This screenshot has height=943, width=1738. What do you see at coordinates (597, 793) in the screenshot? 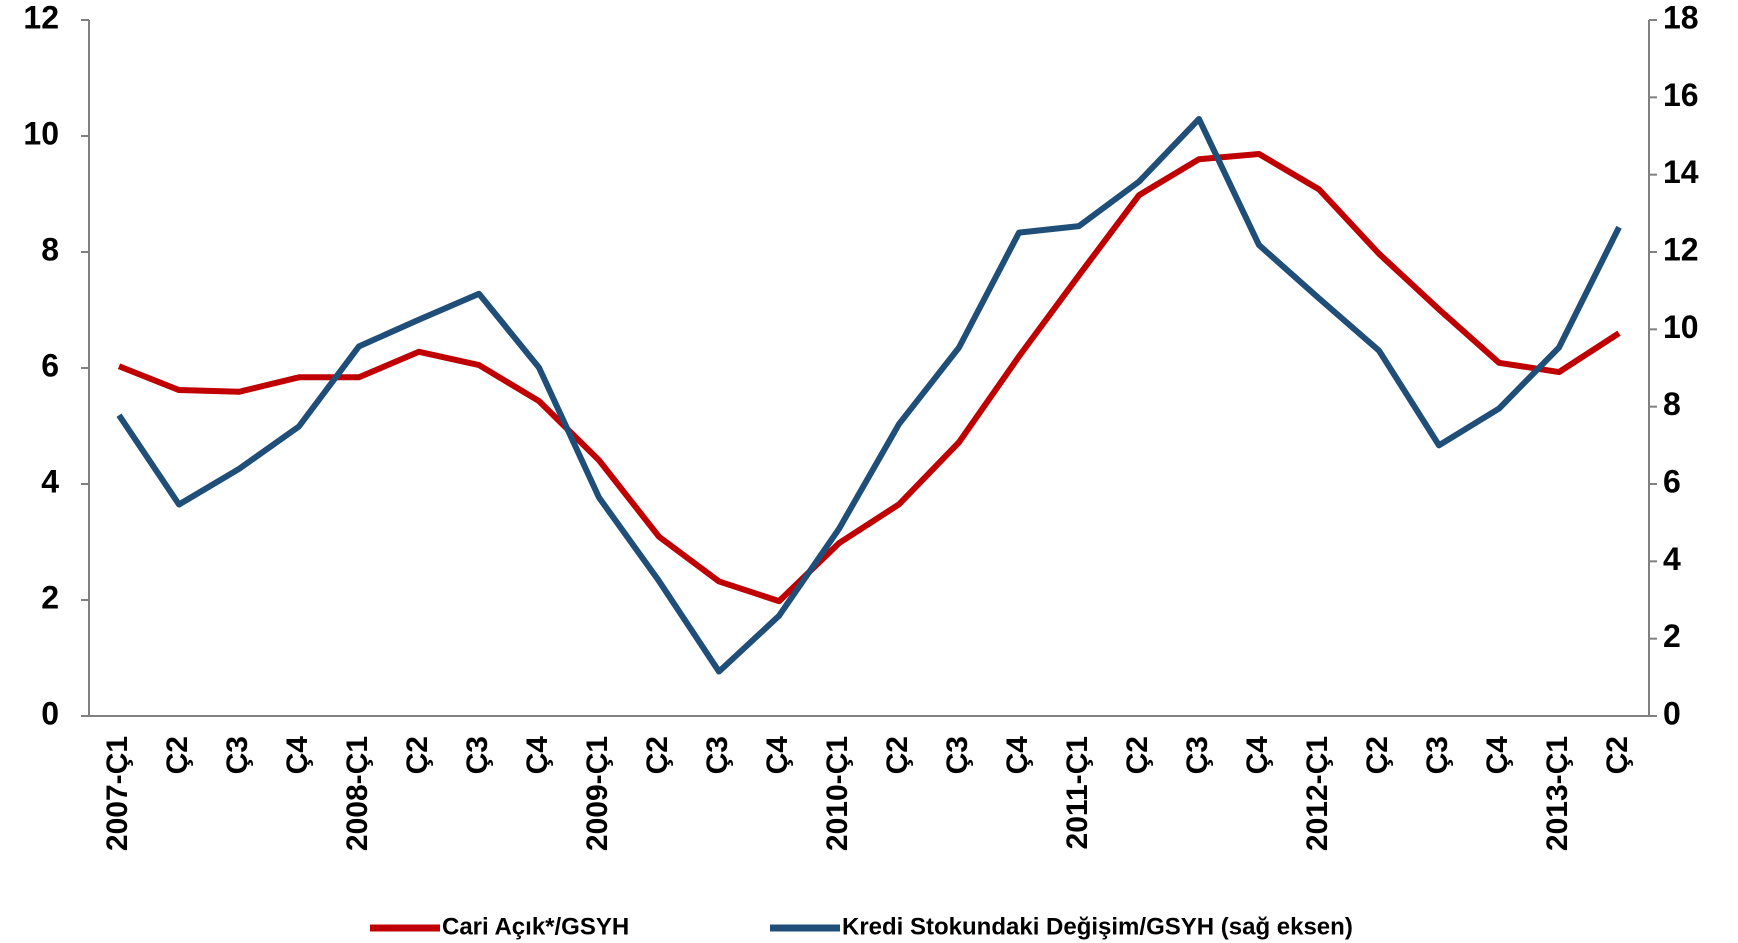
I see `x-tick-label: 2009-Ç1` at bounding box center [597, 793].